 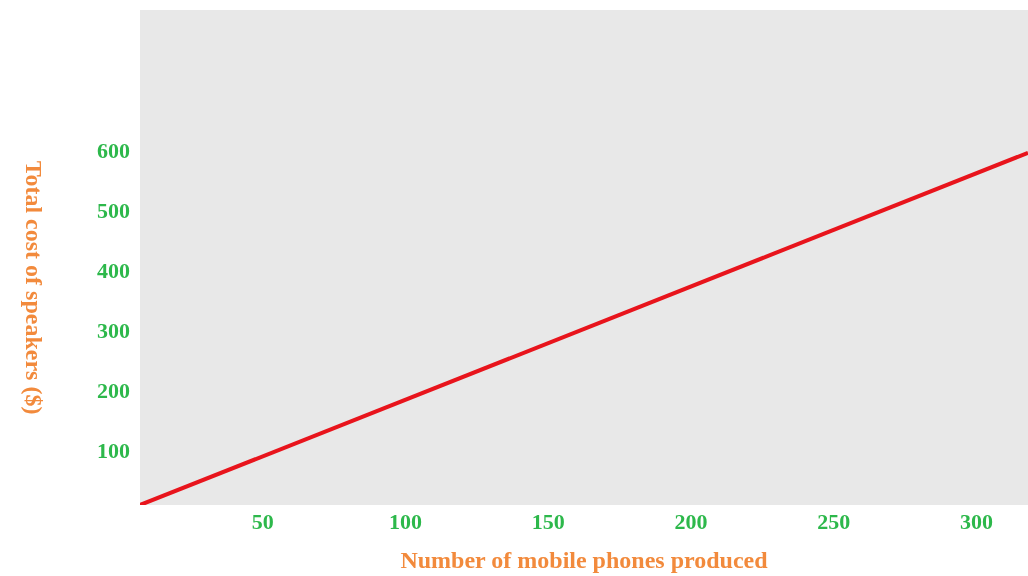 What do you see at coordinates (113, 330) in the screenshot?
I see `y-tick-label: 300` at bounding box center [113, 330].